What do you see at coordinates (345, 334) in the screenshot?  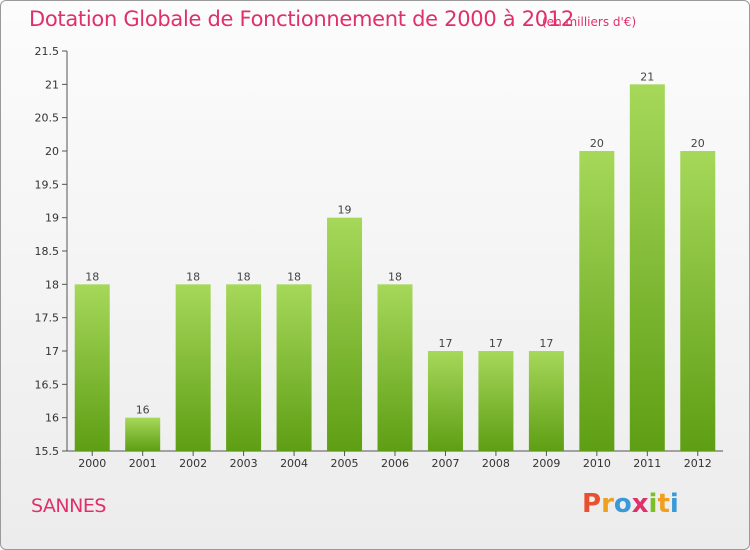 I see `bar-2005` at bounding box center [345, 334].